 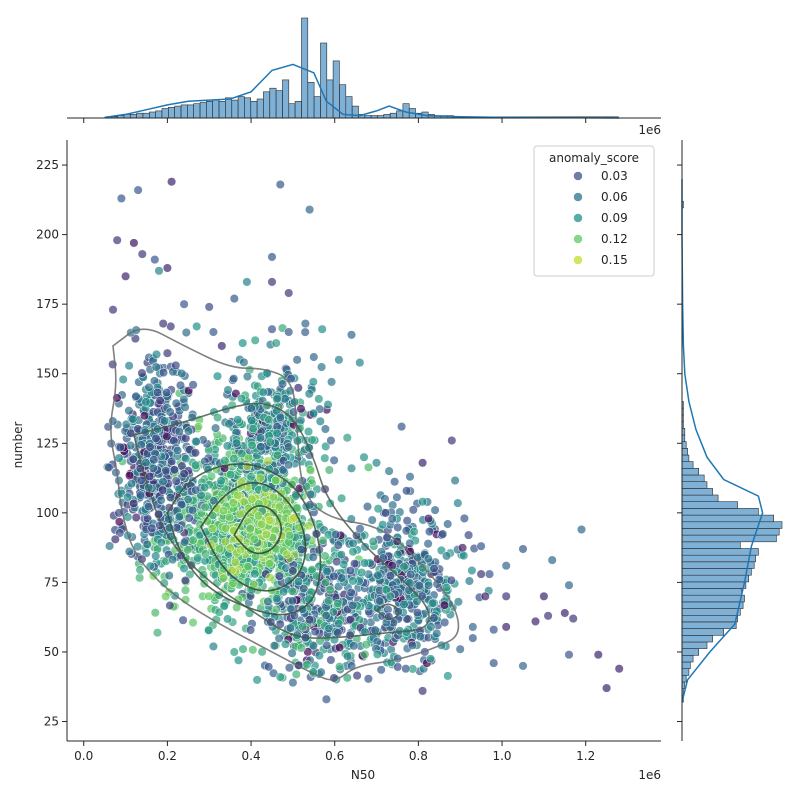 I want to click on x-tick-label: 0.2, so click(x=167, y=756).